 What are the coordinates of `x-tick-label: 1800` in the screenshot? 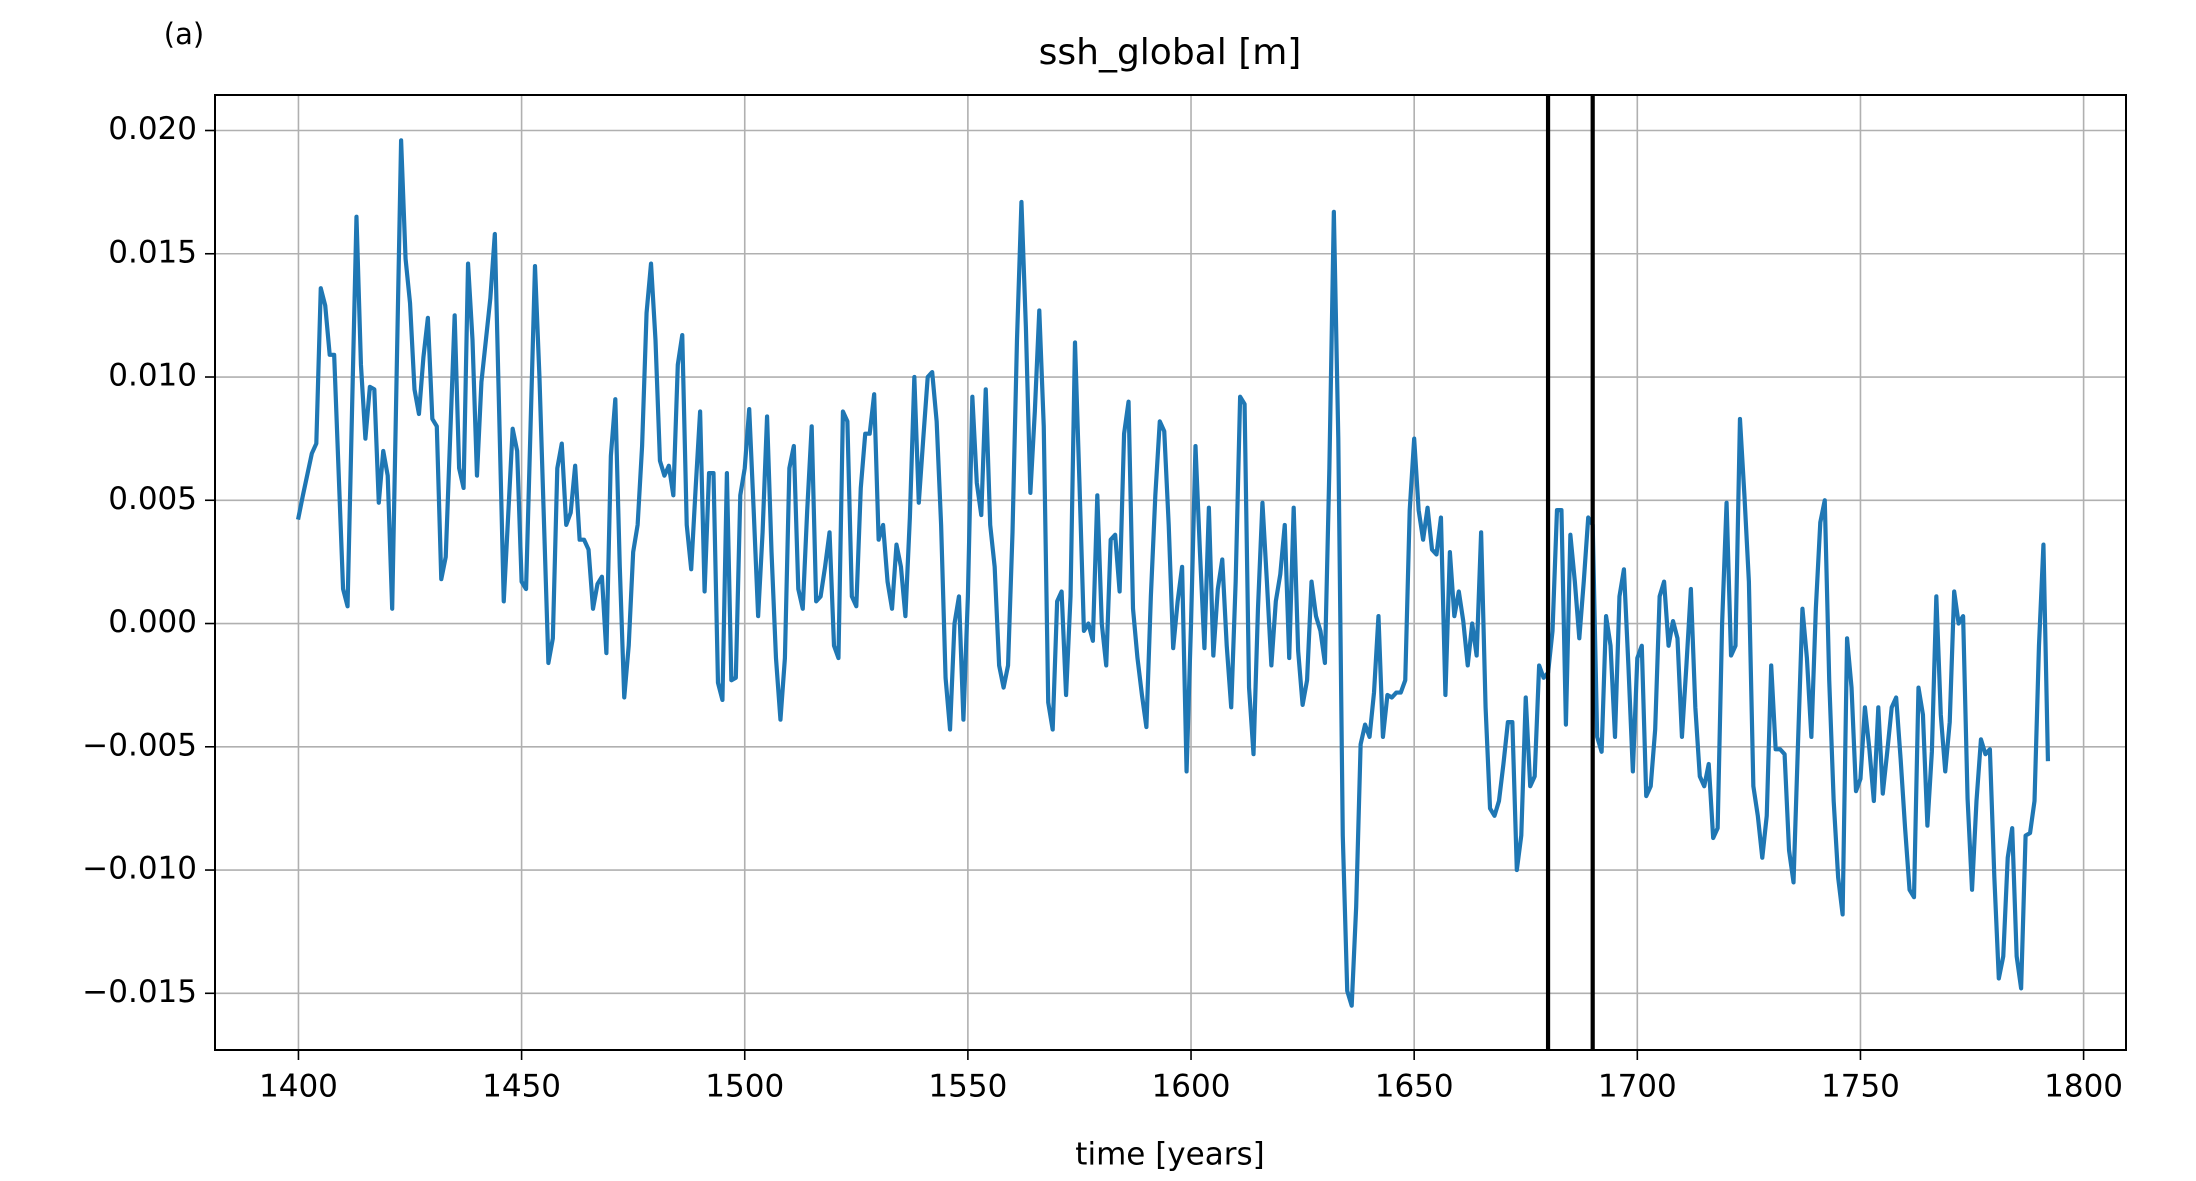 It's located at (2083, 1087).